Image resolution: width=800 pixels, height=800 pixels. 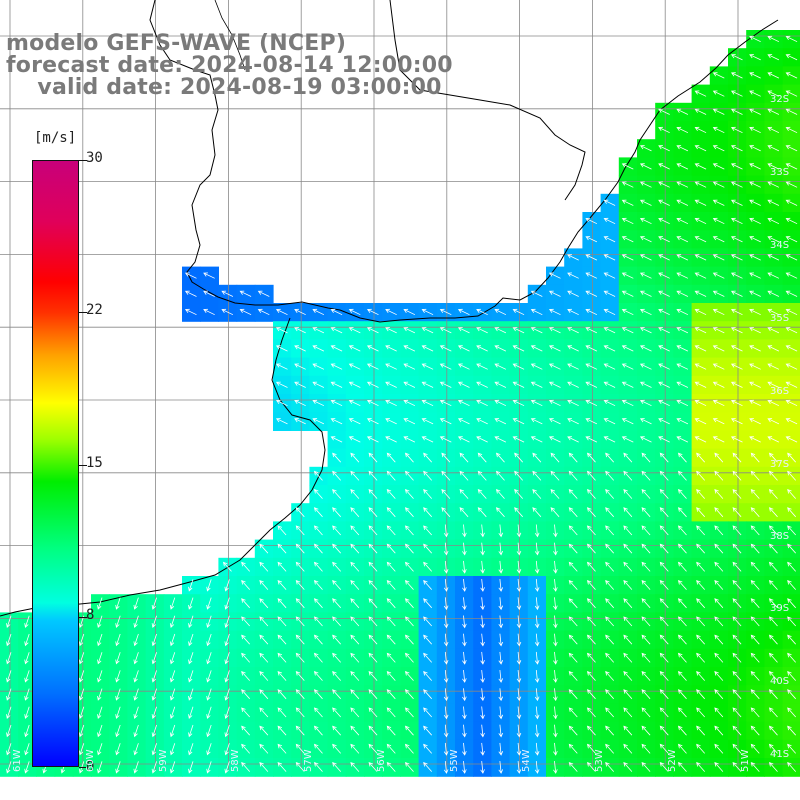 I want to click on colorbar, so click(x=55, y=463).